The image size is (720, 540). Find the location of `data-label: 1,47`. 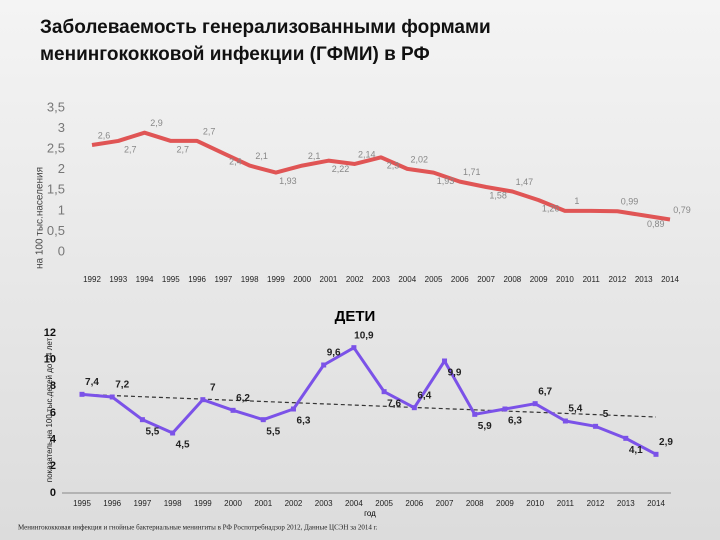

data-label: 1,47 is located at coordinates (525, 182).